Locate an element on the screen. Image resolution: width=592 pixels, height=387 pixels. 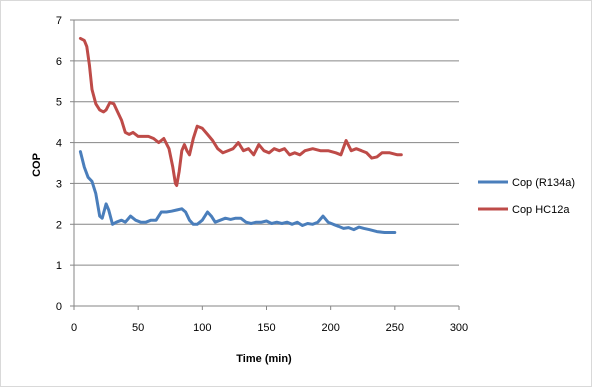
y-tick-label: 4 is located at coordinates (59, 144).